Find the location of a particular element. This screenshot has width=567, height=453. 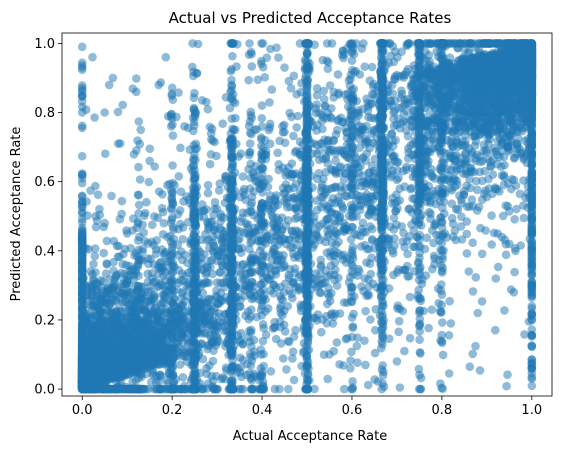

chart-title: Actual vs Predicted Acceptance Rates is located at coordinates (310, 18).